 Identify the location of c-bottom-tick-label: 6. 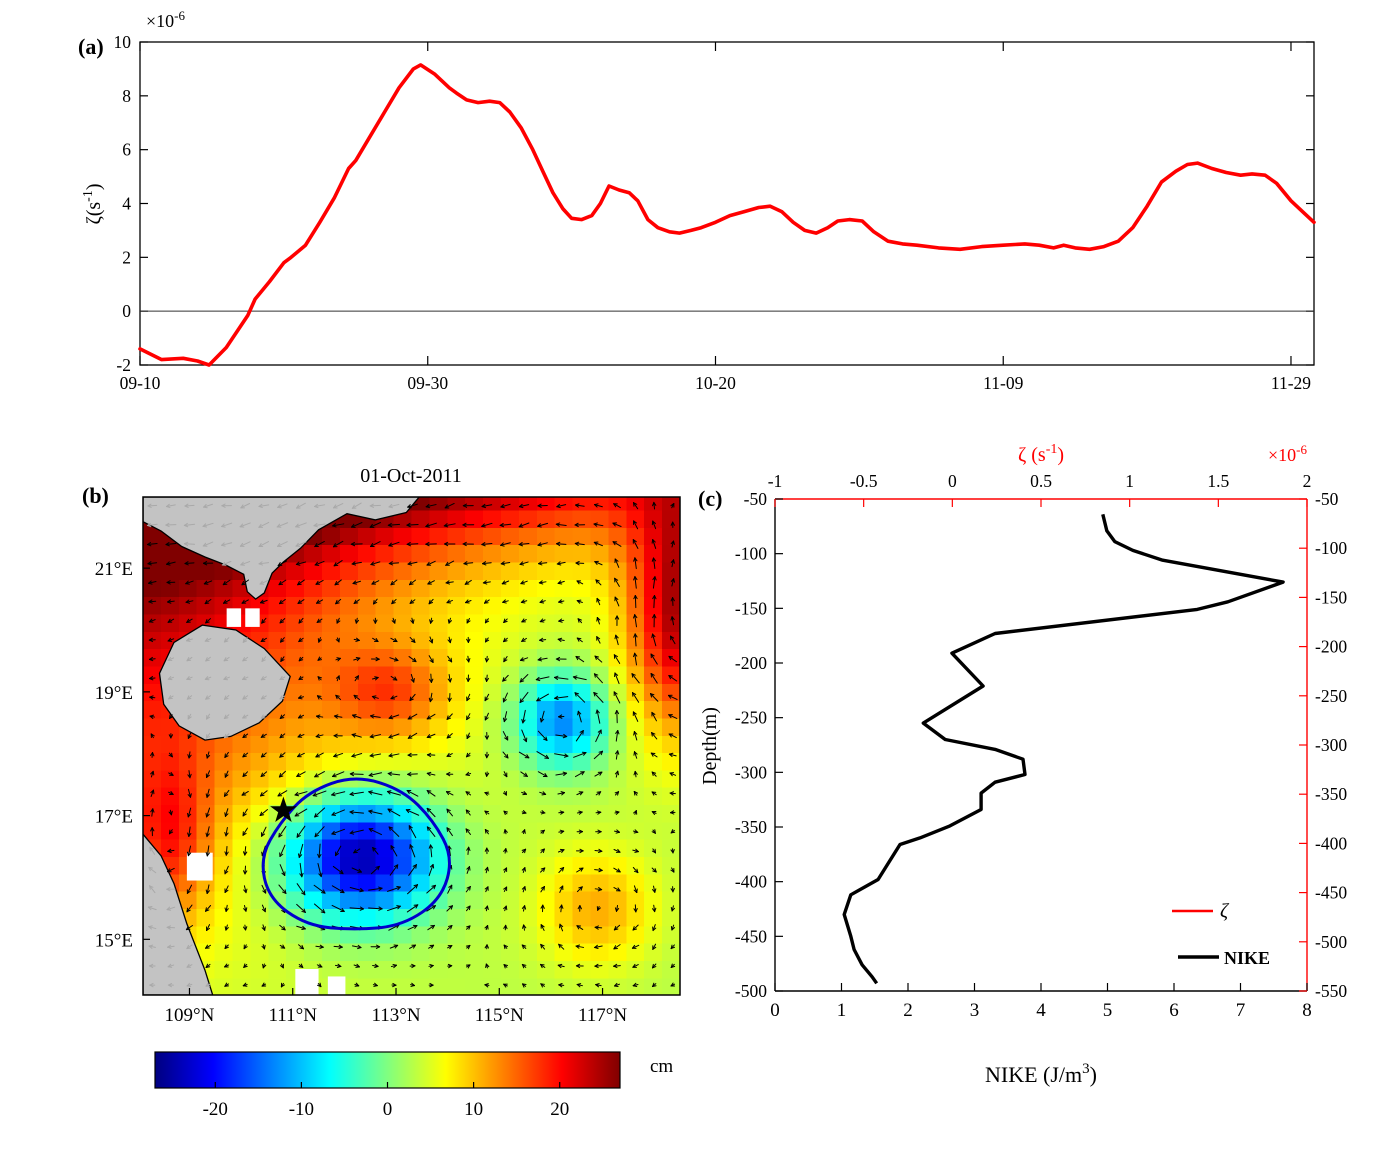
(1174, 1010).